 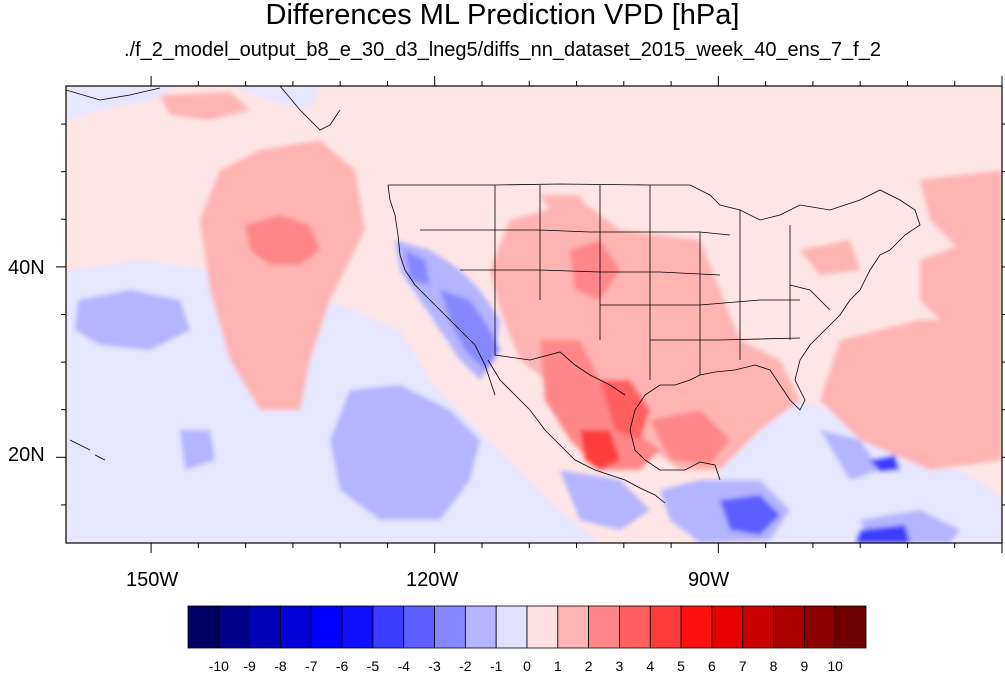 I want to click on colorbar-tick-label: 4, so click(x=650, y=666).